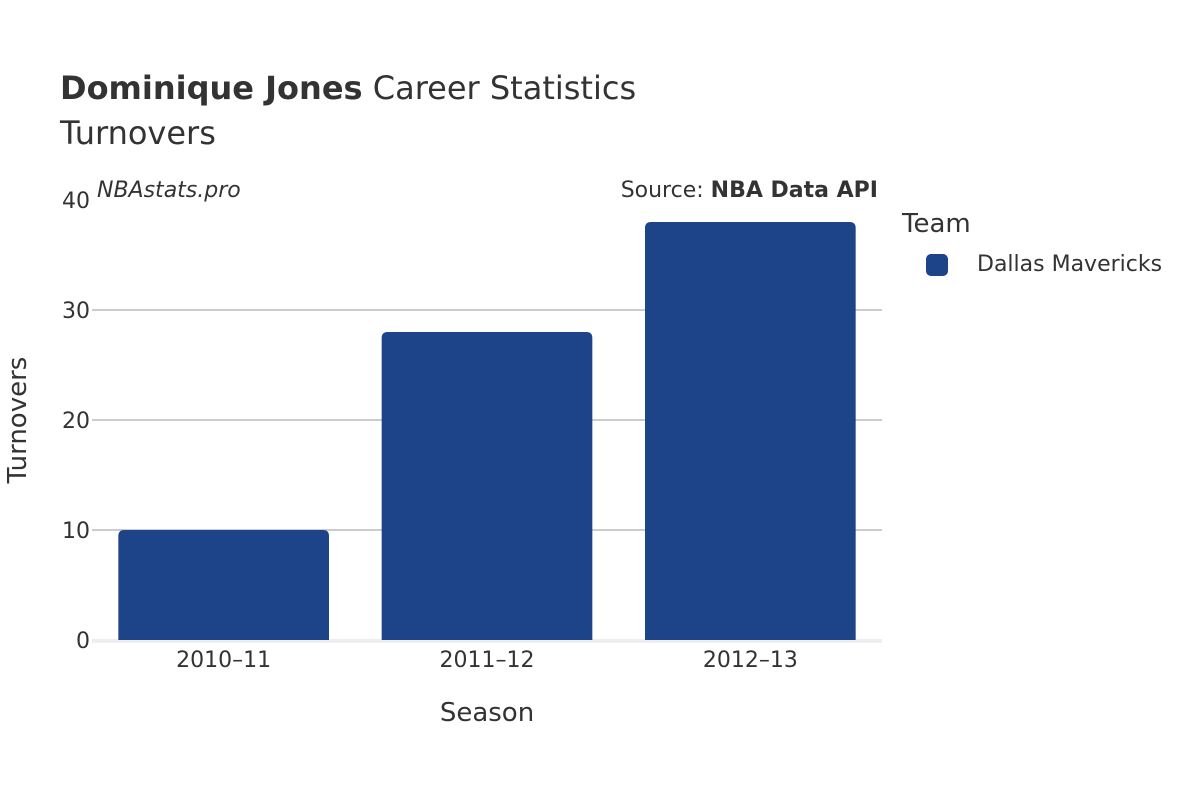  Describe the element at coordinates (83, 641) in the screenshot. I see `y-tick-label: 0` at that location.